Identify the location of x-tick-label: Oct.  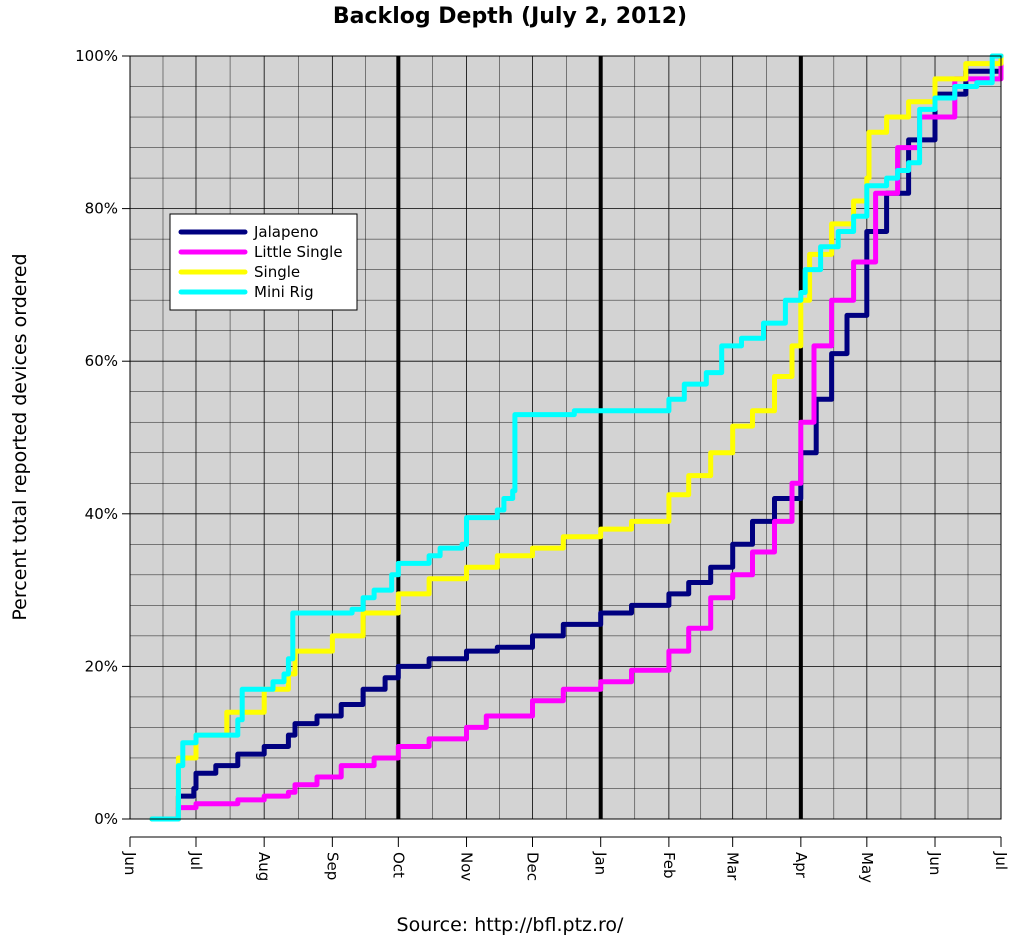
(398, 865).